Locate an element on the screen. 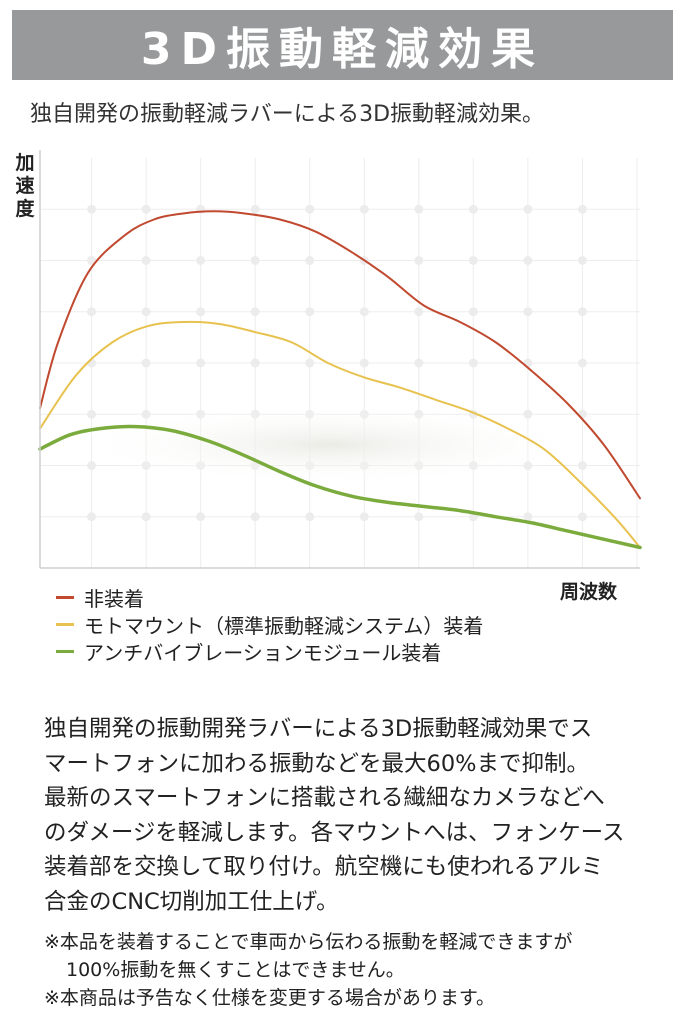 Image resolution: width=683 pixels, height=1024 pixels. legend-label: モトマウント（標準振動軽減システム）装着 is located at coordinates (284, 626).